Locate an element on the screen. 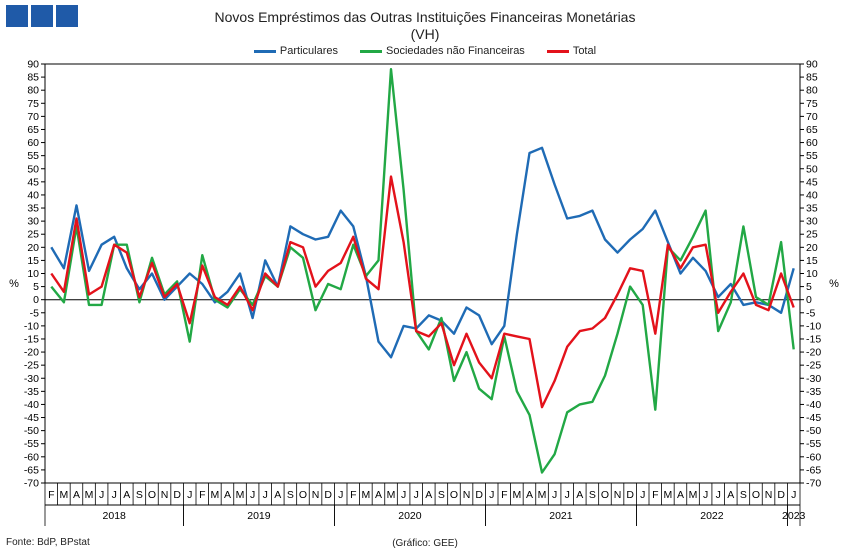 This screenshot has width=850, height=557. y-tick-label-right: -35 is located at coordinates (813, 392).